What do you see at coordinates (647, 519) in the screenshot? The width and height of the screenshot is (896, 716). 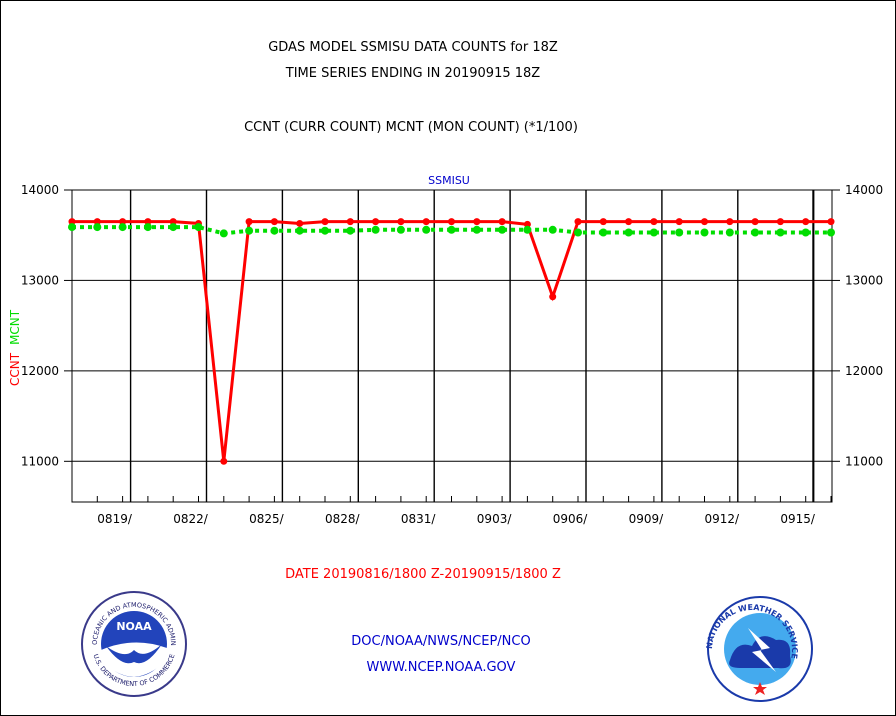 I see `x-tick-label: 0909/` at bounding box center [647, 519].